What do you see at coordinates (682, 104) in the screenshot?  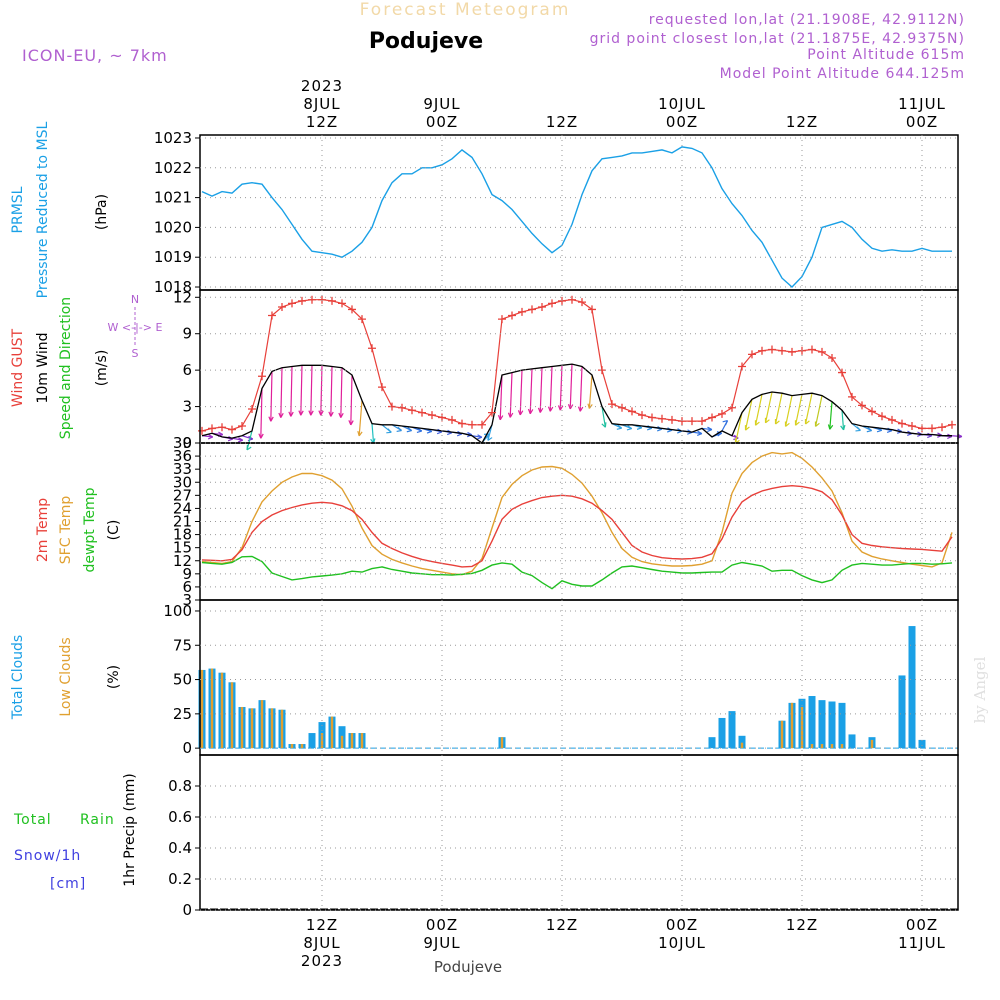 I see `top-time-label: 10JUL` at bounding box center [682, 104].